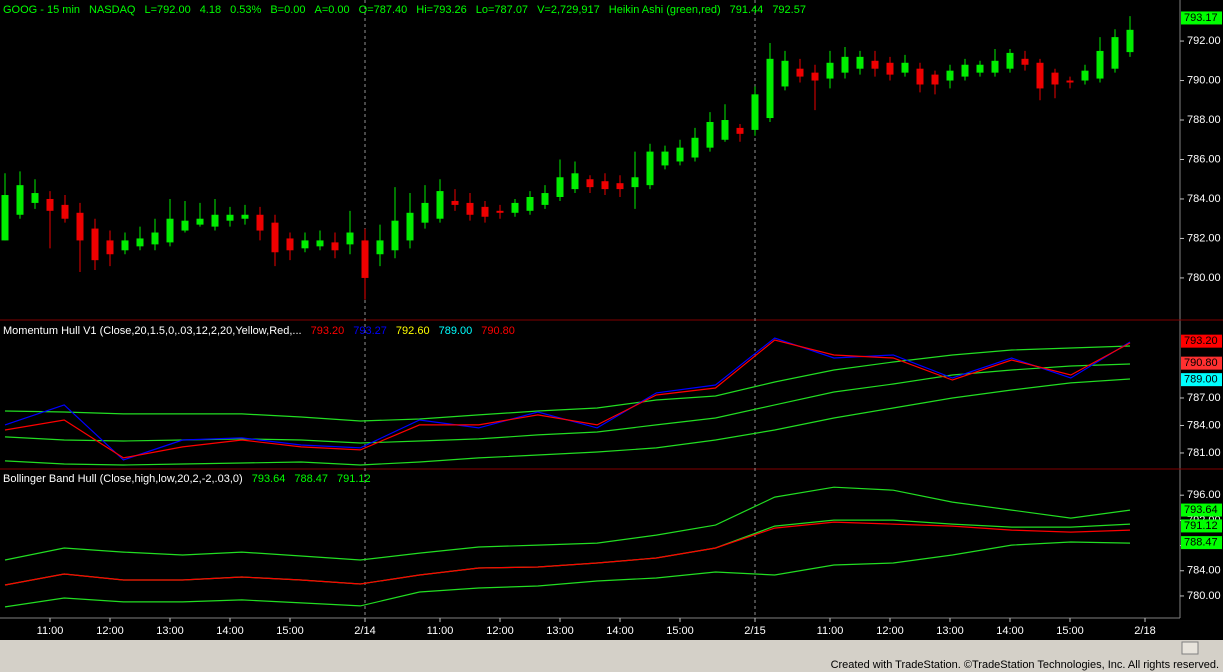  I want to click on price-marker-label: 791.12, so click(1201, 526).